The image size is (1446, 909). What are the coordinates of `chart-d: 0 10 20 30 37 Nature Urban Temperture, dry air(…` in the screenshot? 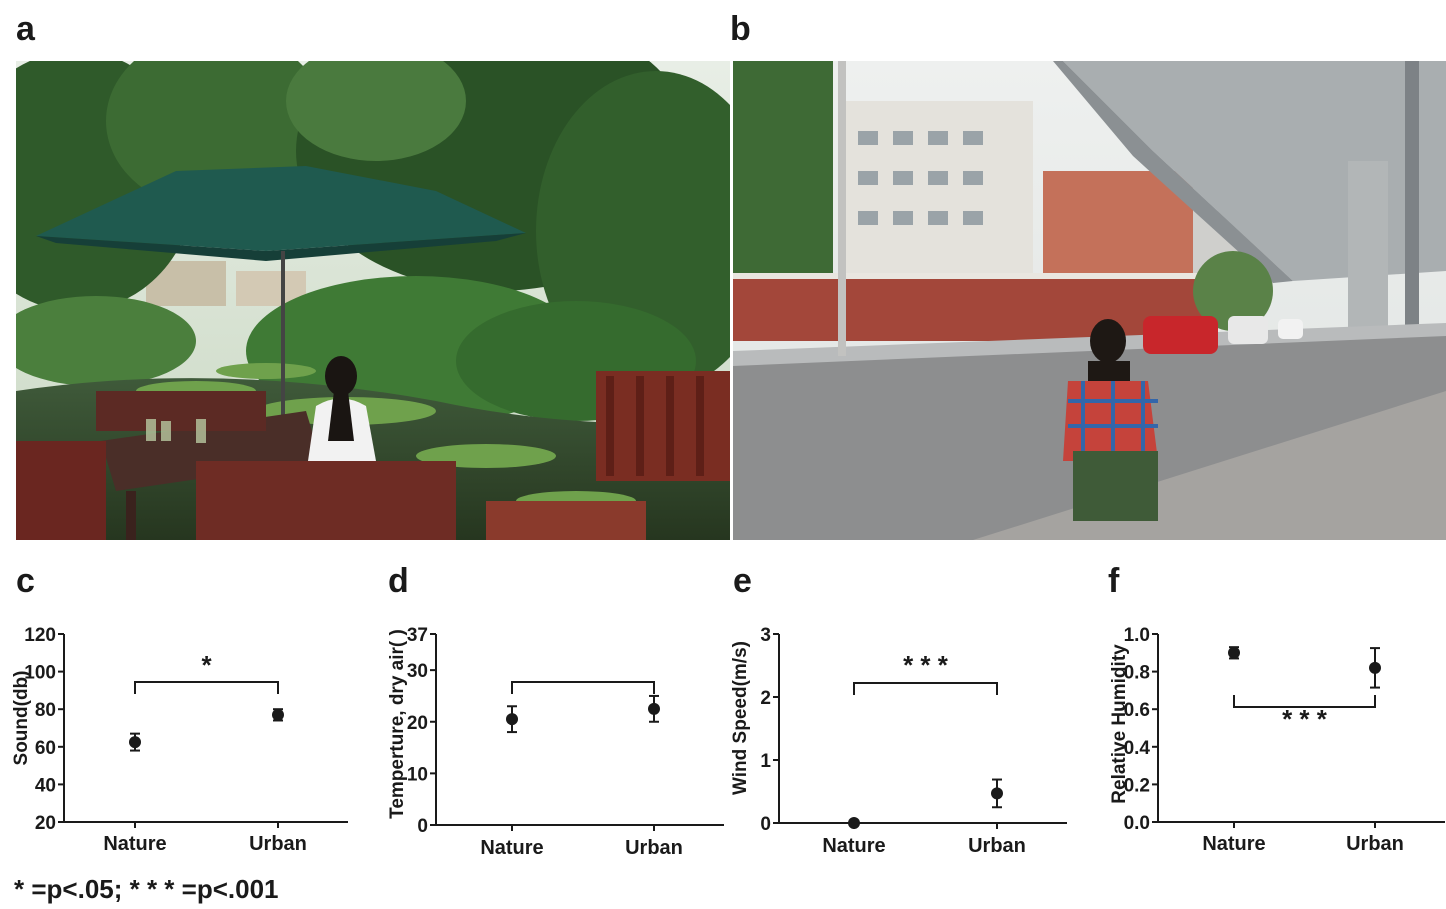 It's located at (555, 742).